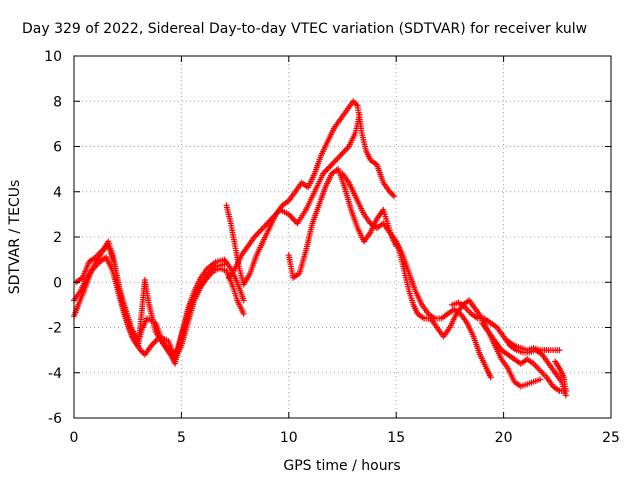  I want to click on y-tick-label: 2, so click(57, 238).